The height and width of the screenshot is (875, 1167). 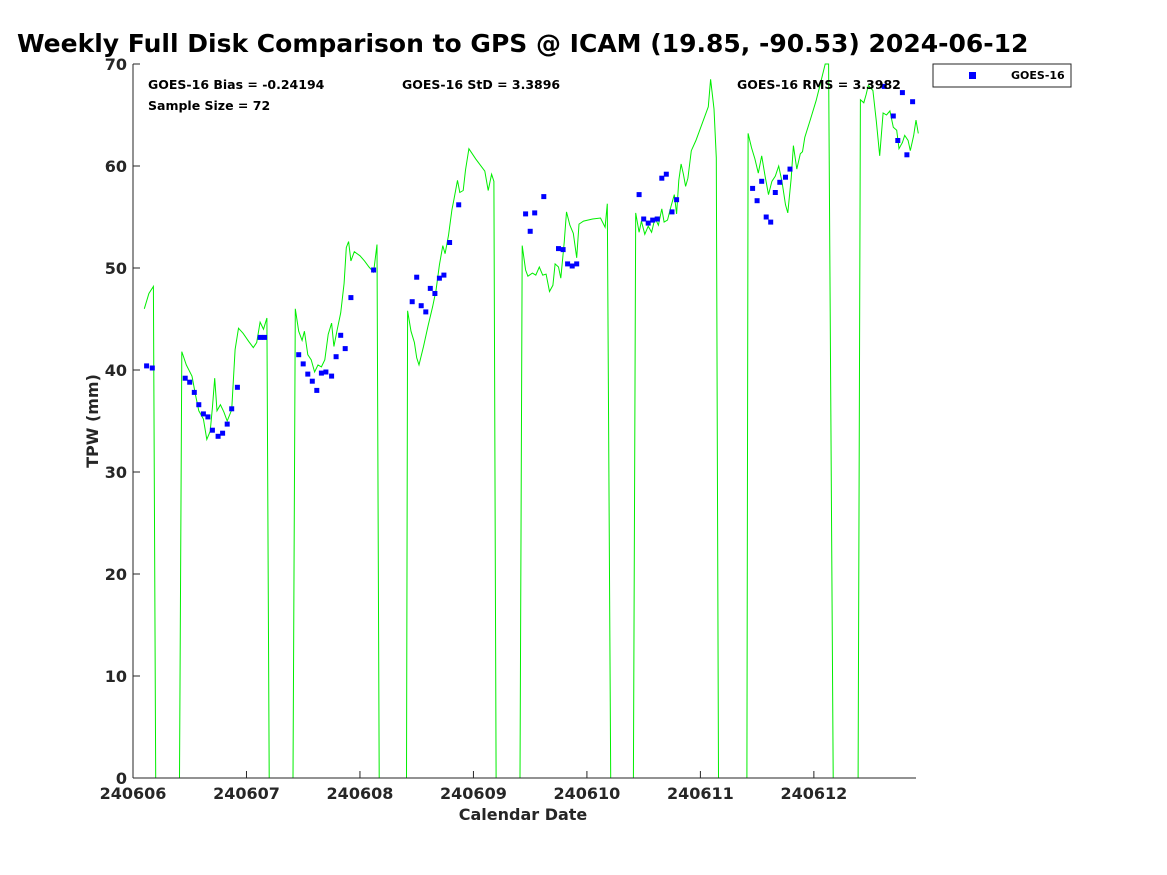 I want to click on x-tick-label: 240611, so click(x=700, y=793).